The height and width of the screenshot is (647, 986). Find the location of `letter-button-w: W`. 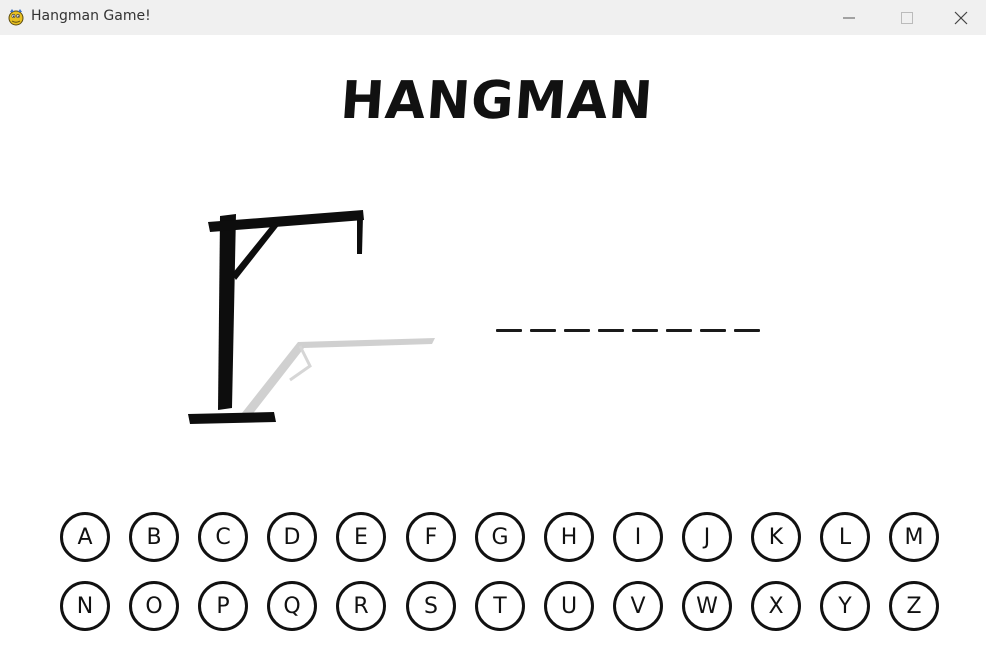

letter-button-w: W is located at coordinates (707, 606).